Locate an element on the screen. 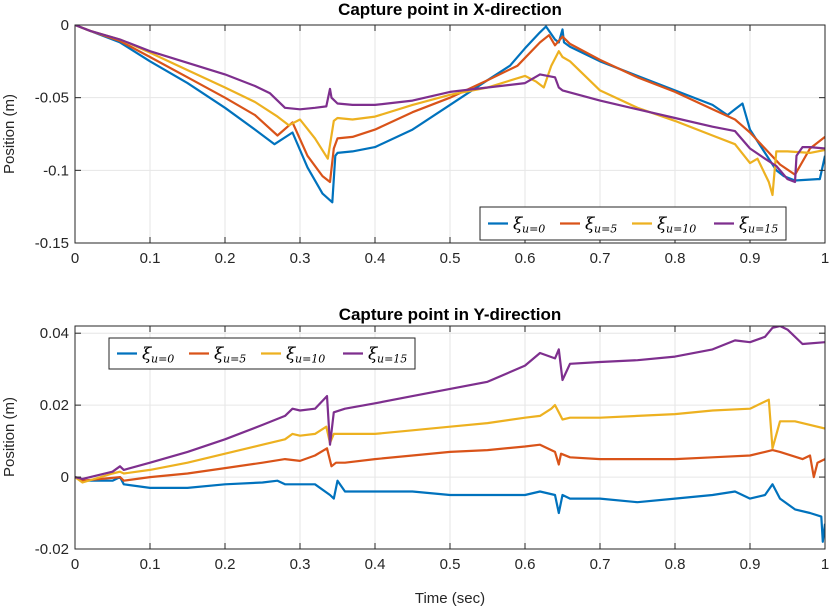  chart-title: Capture point in Y-direction is located at coordinates (450, 314).